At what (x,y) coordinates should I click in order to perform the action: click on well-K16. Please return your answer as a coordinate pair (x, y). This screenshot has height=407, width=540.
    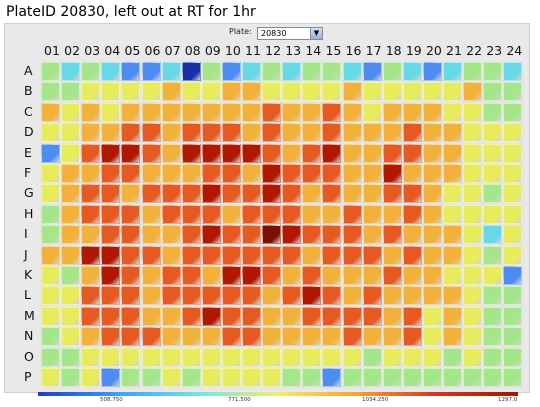
    Looking at the image, I should click on (352, 275).